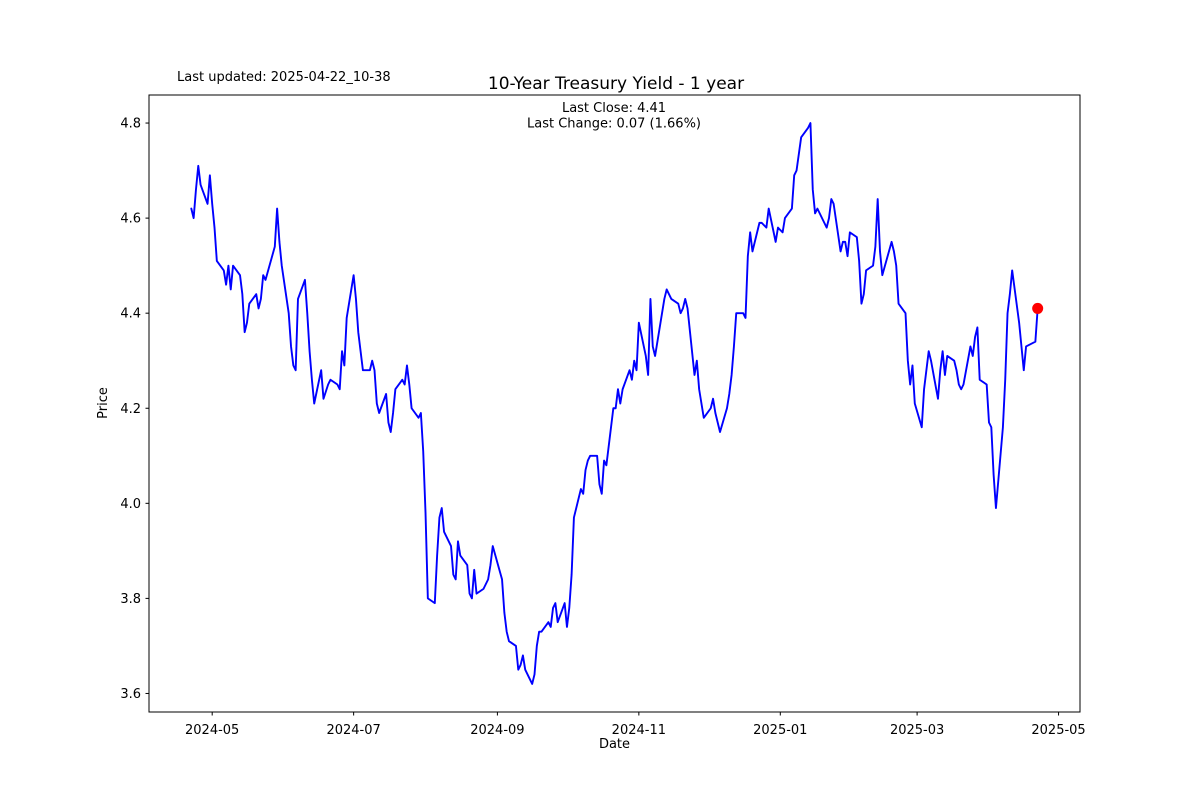 This screenshot has height=800, width=1200. I want to click on x-tick-label: 2024-11, so click(639, 730).